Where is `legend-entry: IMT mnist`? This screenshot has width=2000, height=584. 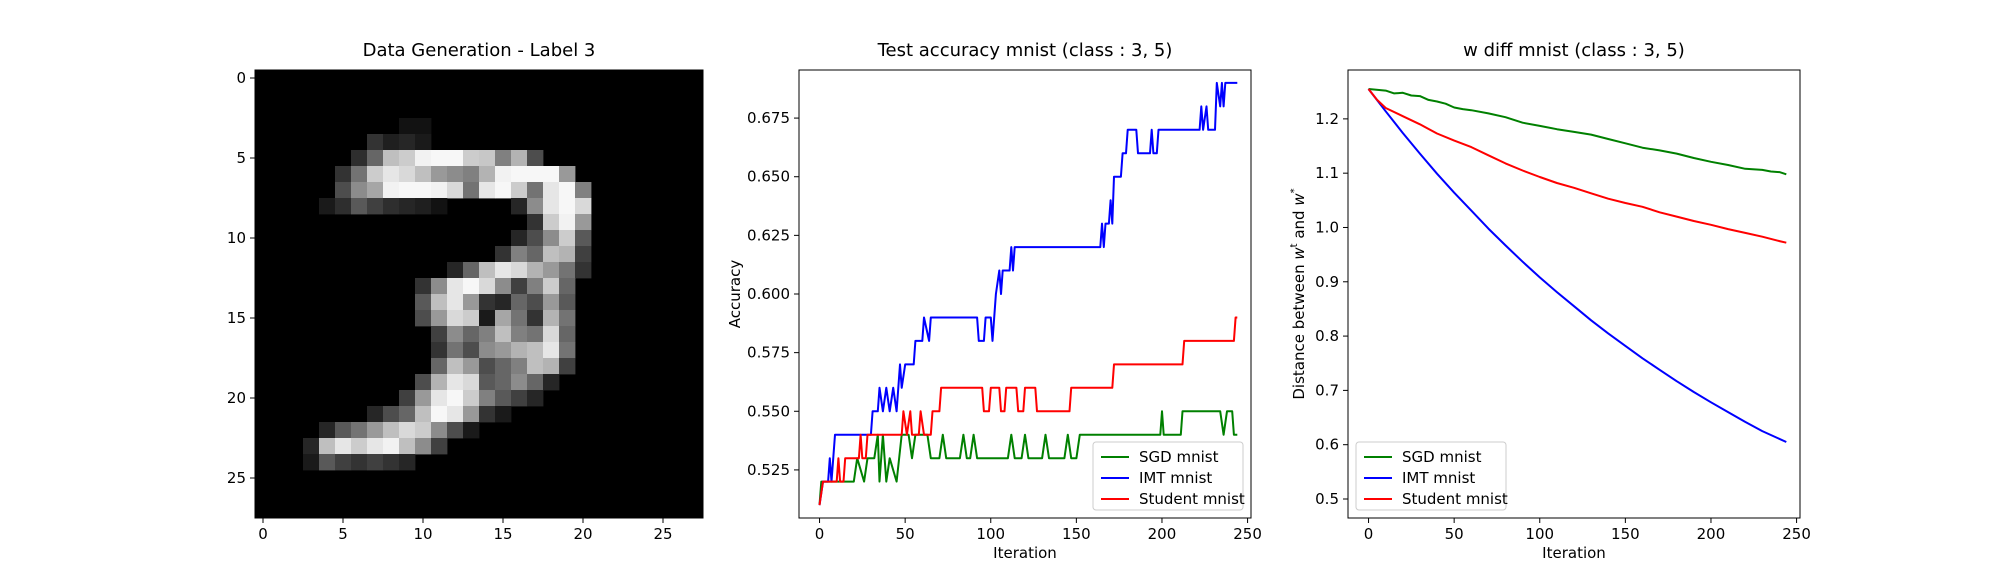
legend-entry: IMT mnist is located at coordinates (1438, 478).